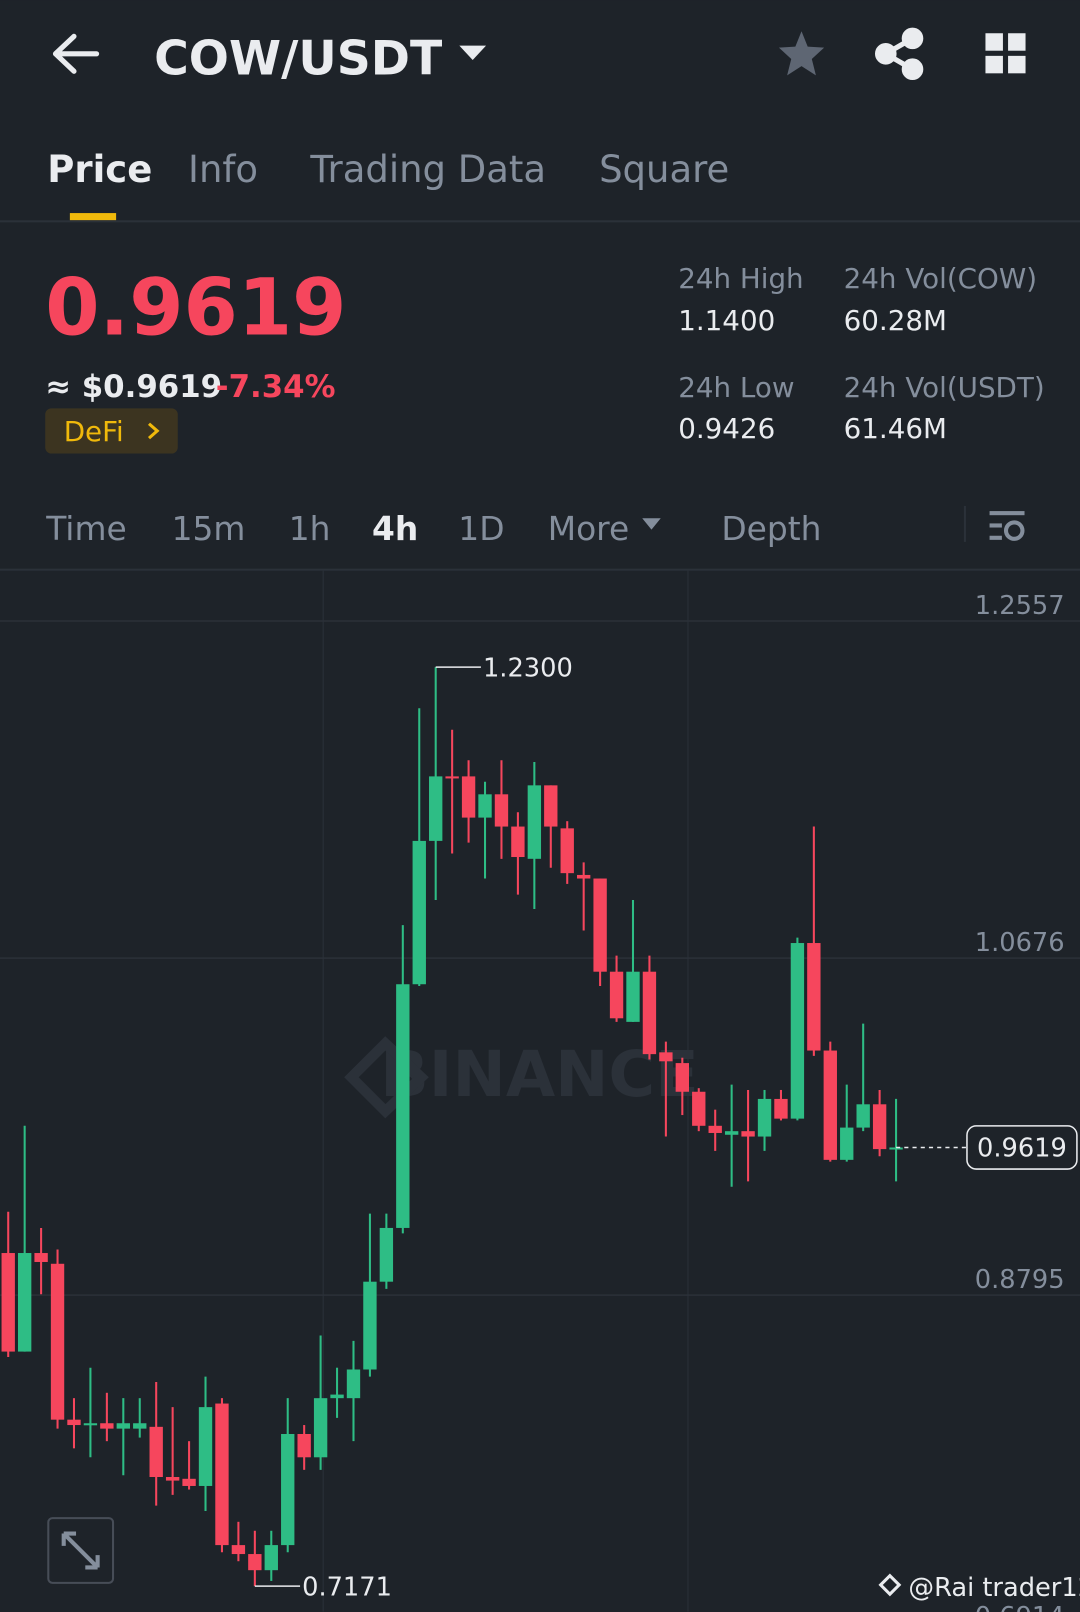 The width and height of the screenshot is (1080, 1612). I want to click on vertical-grid-line, so click(323, 1091).